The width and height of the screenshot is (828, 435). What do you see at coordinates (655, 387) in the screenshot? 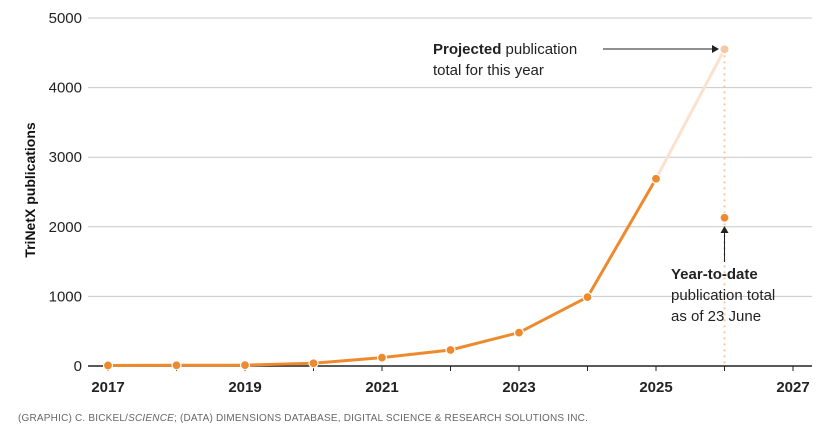
I see `x-tick-label-2025: 2025` at bounding box center [655, 387].